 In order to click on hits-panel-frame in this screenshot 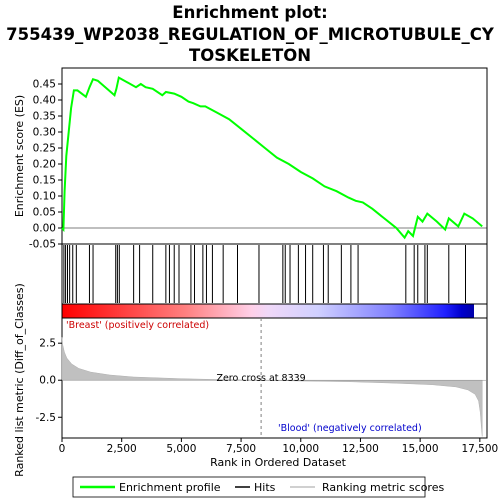, I will do `click(274, 274)`.